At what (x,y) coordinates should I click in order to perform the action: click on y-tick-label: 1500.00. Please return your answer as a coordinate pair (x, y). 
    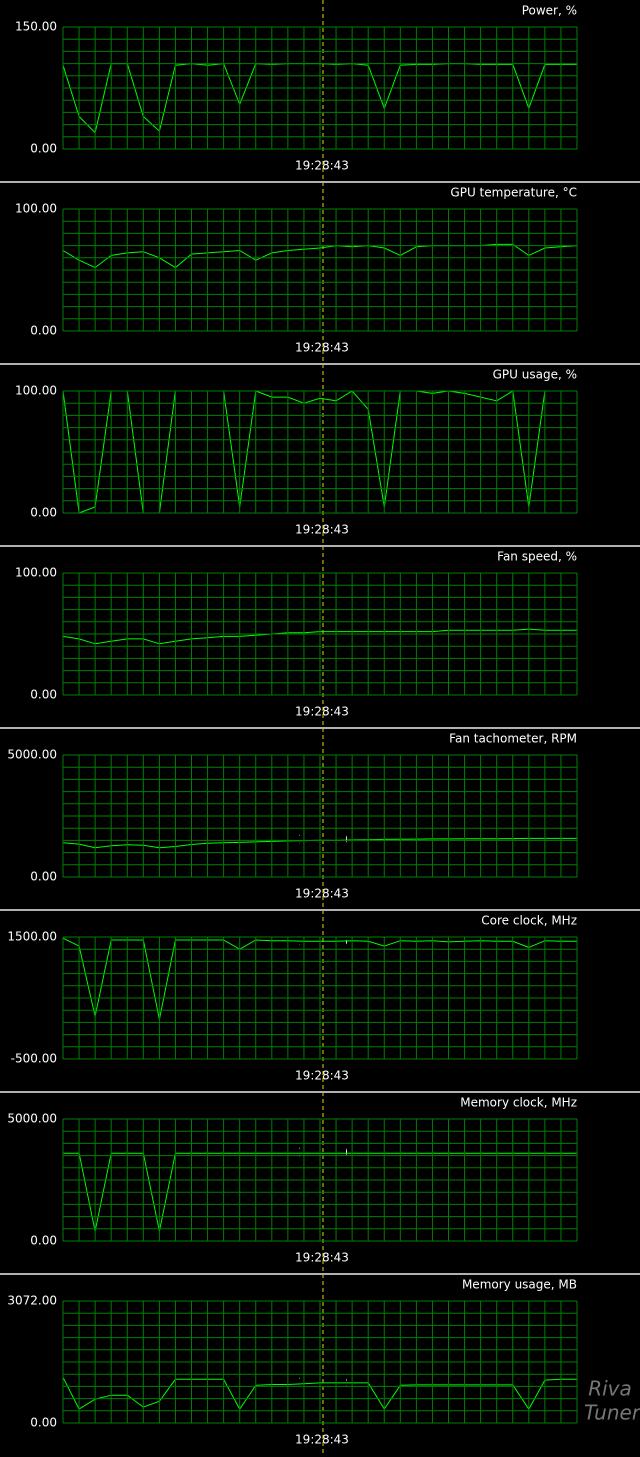
    Looking at the image, I should click on (32, 937).